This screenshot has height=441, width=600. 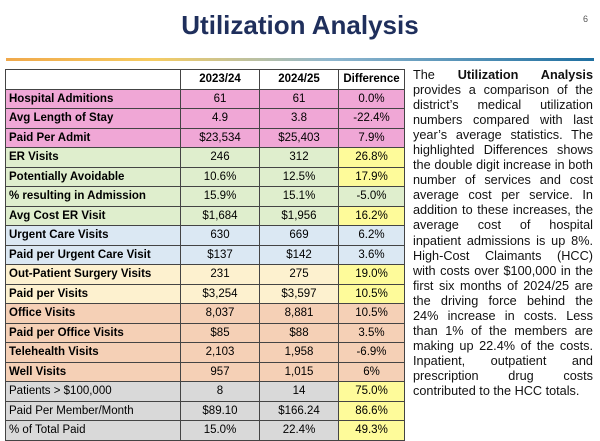 What do you see at coordinates (525, 75) in the screenshot?
I see `description-emphasis: Utilization Analysis` at bounding box center [525, 75].